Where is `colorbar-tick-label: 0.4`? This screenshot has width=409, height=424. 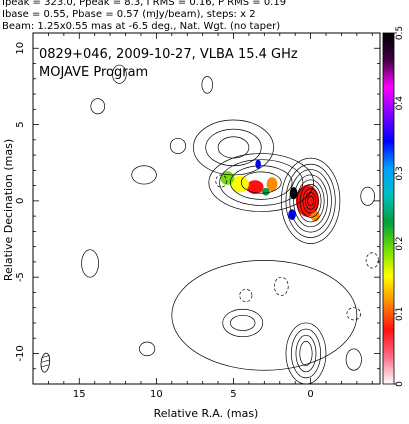
colorbar-tick-label: 0.4 is located at coordinates (400, 103).